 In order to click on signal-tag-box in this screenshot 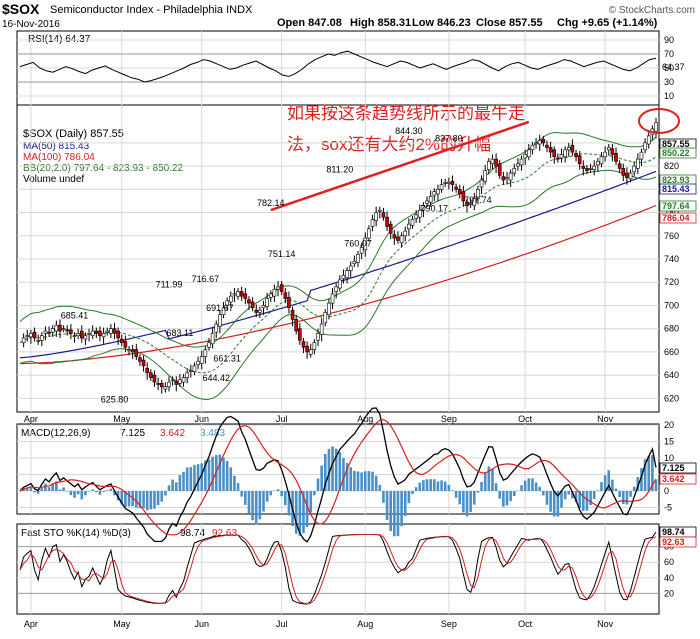, I will do `click(678, 479)`.